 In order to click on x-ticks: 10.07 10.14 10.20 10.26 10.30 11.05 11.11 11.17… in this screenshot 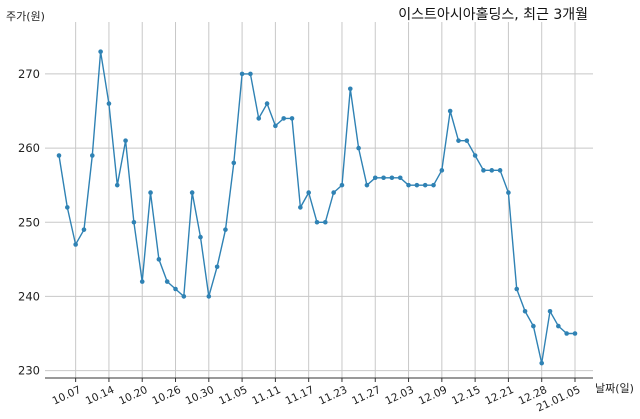, I will do `click(316, 396)`.